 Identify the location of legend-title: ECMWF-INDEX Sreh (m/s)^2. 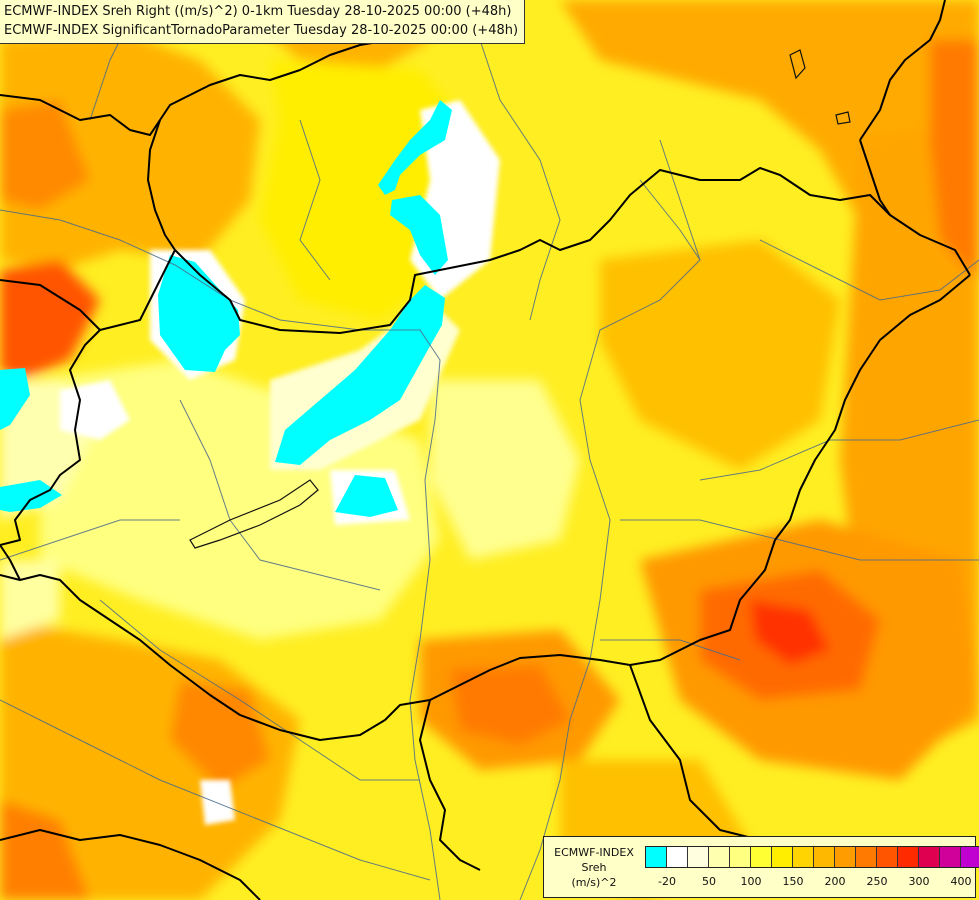
(594, 867).